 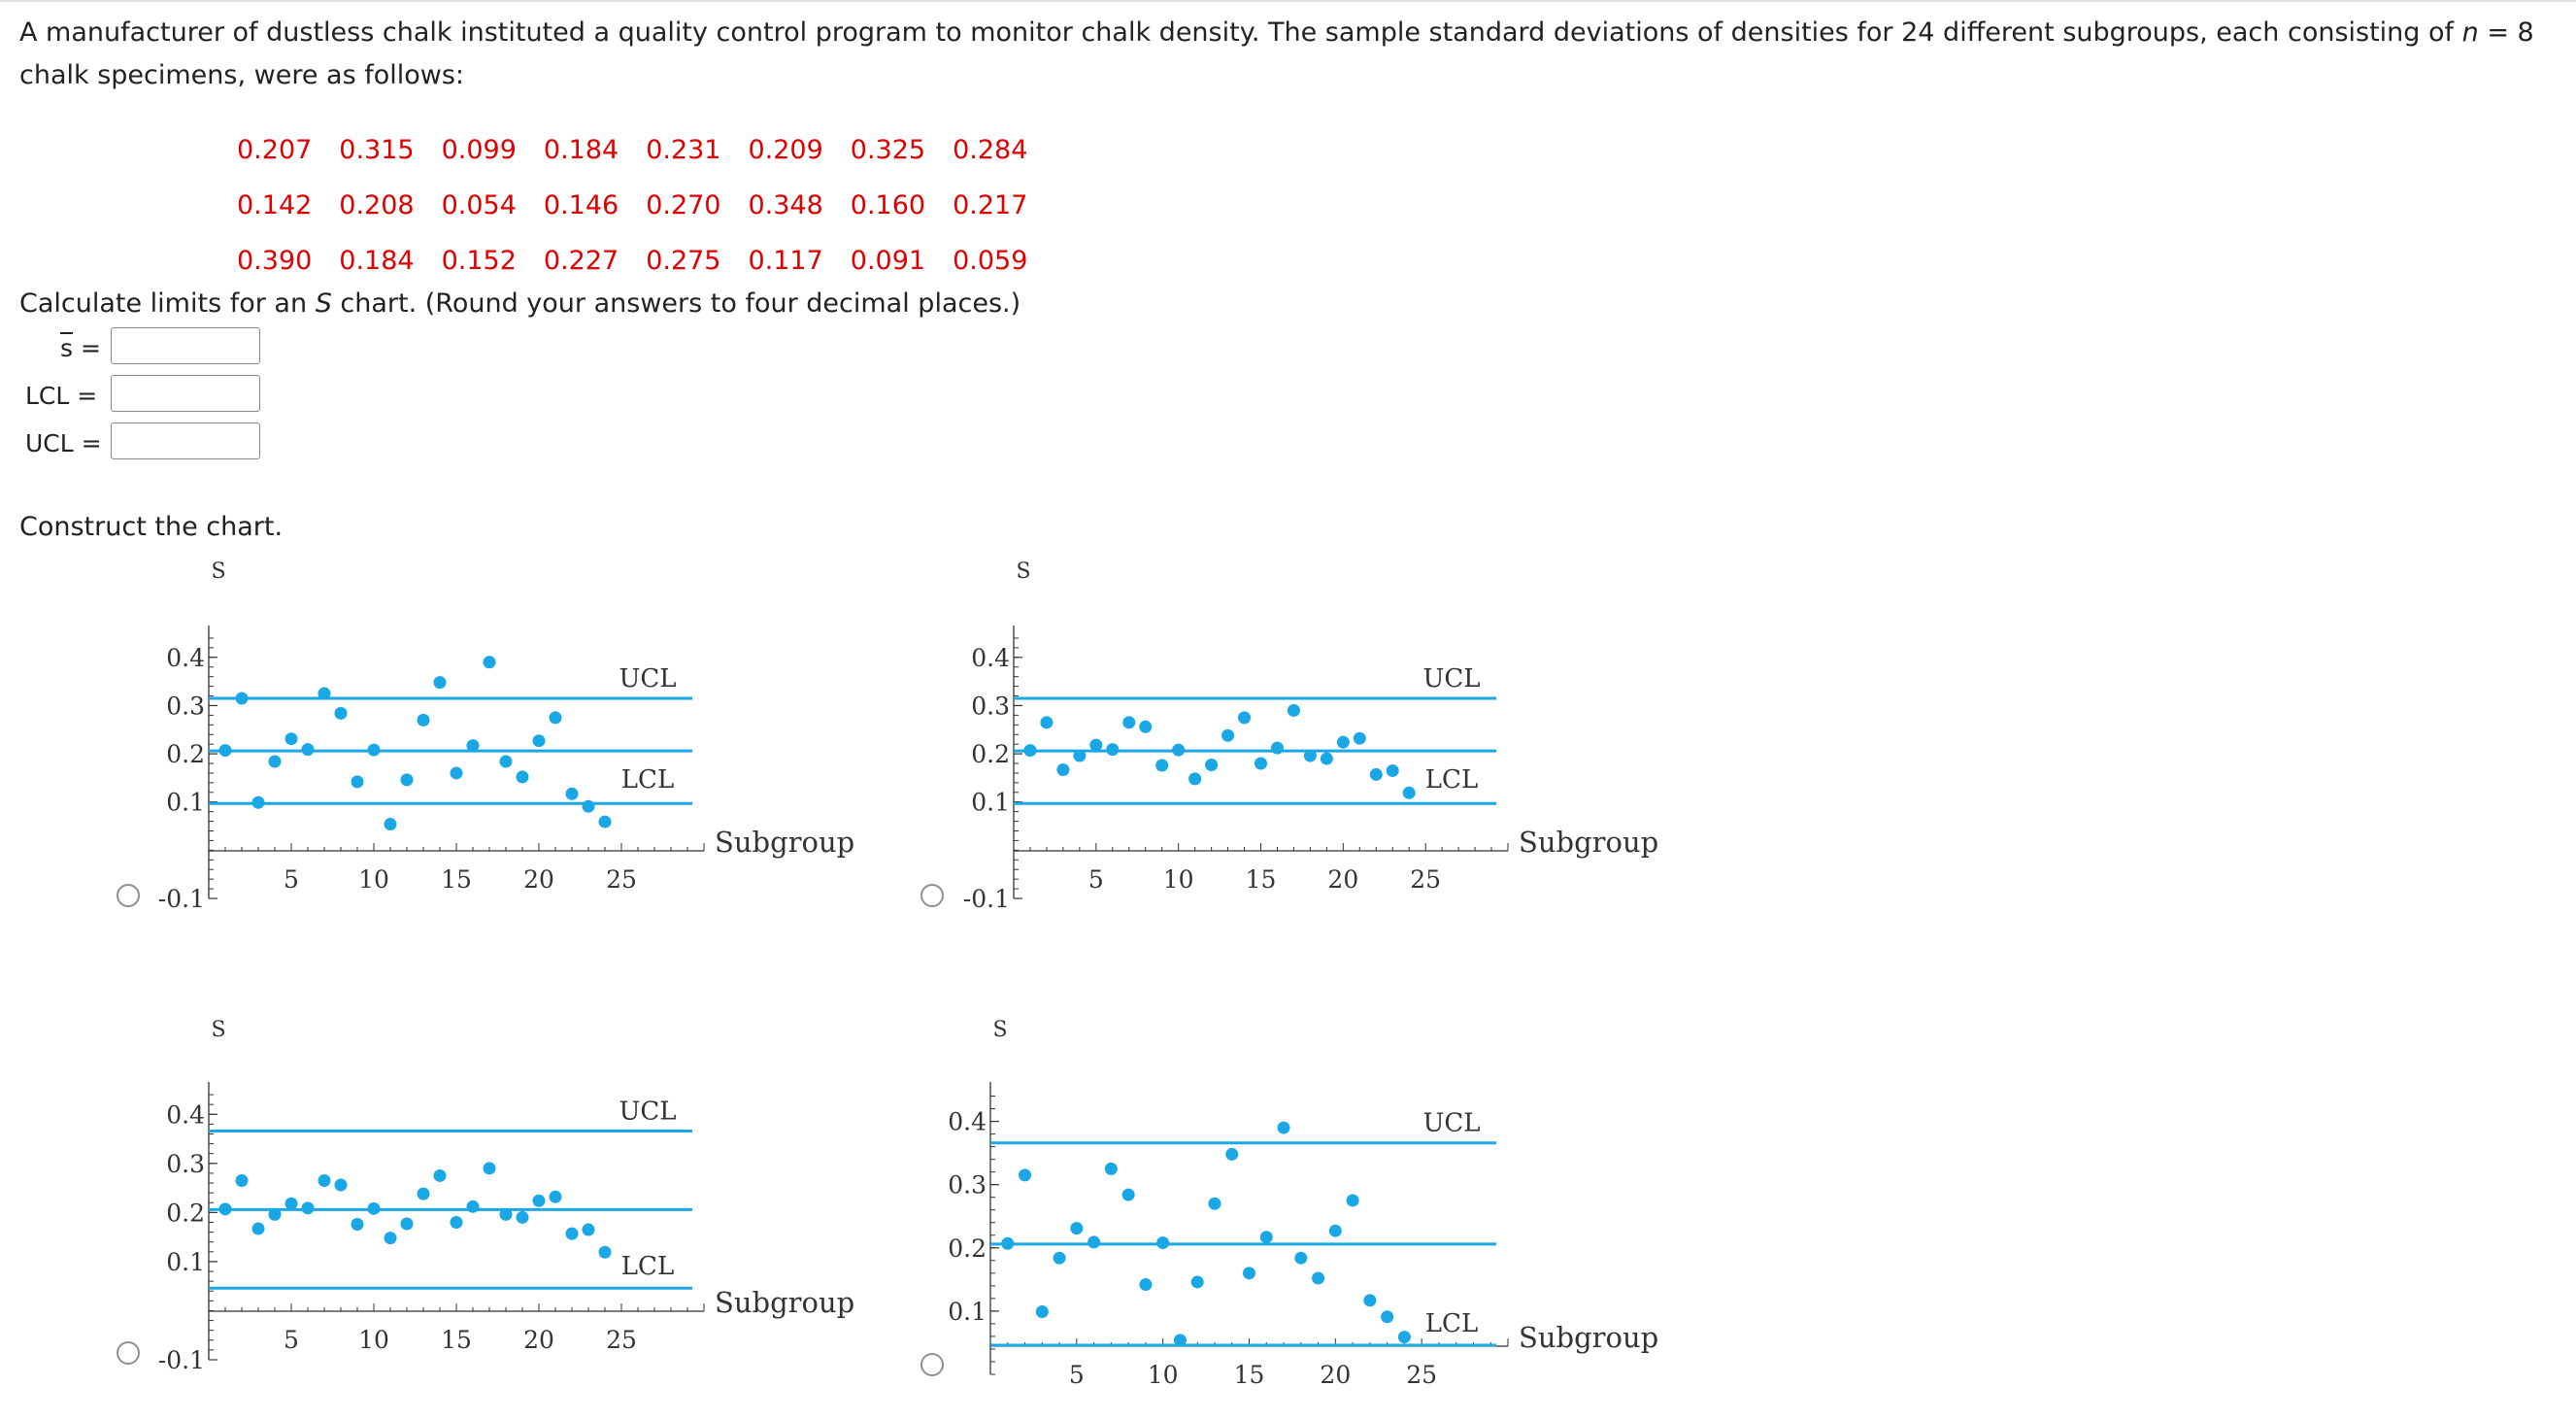 What do you see at coordinates (786, 205) in the screenshot?
I see `data-value: 0.348` at bounding box center [786, 205].